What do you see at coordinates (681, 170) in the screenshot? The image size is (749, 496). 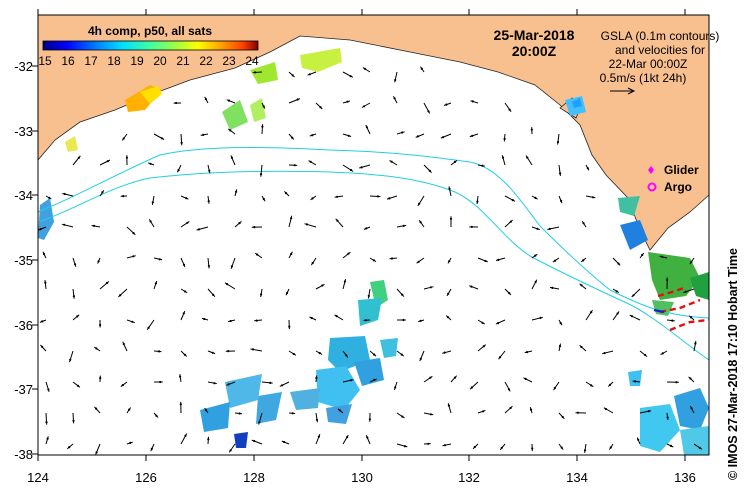 I see `glider-label: Glider` at bounding box center [681, 170].